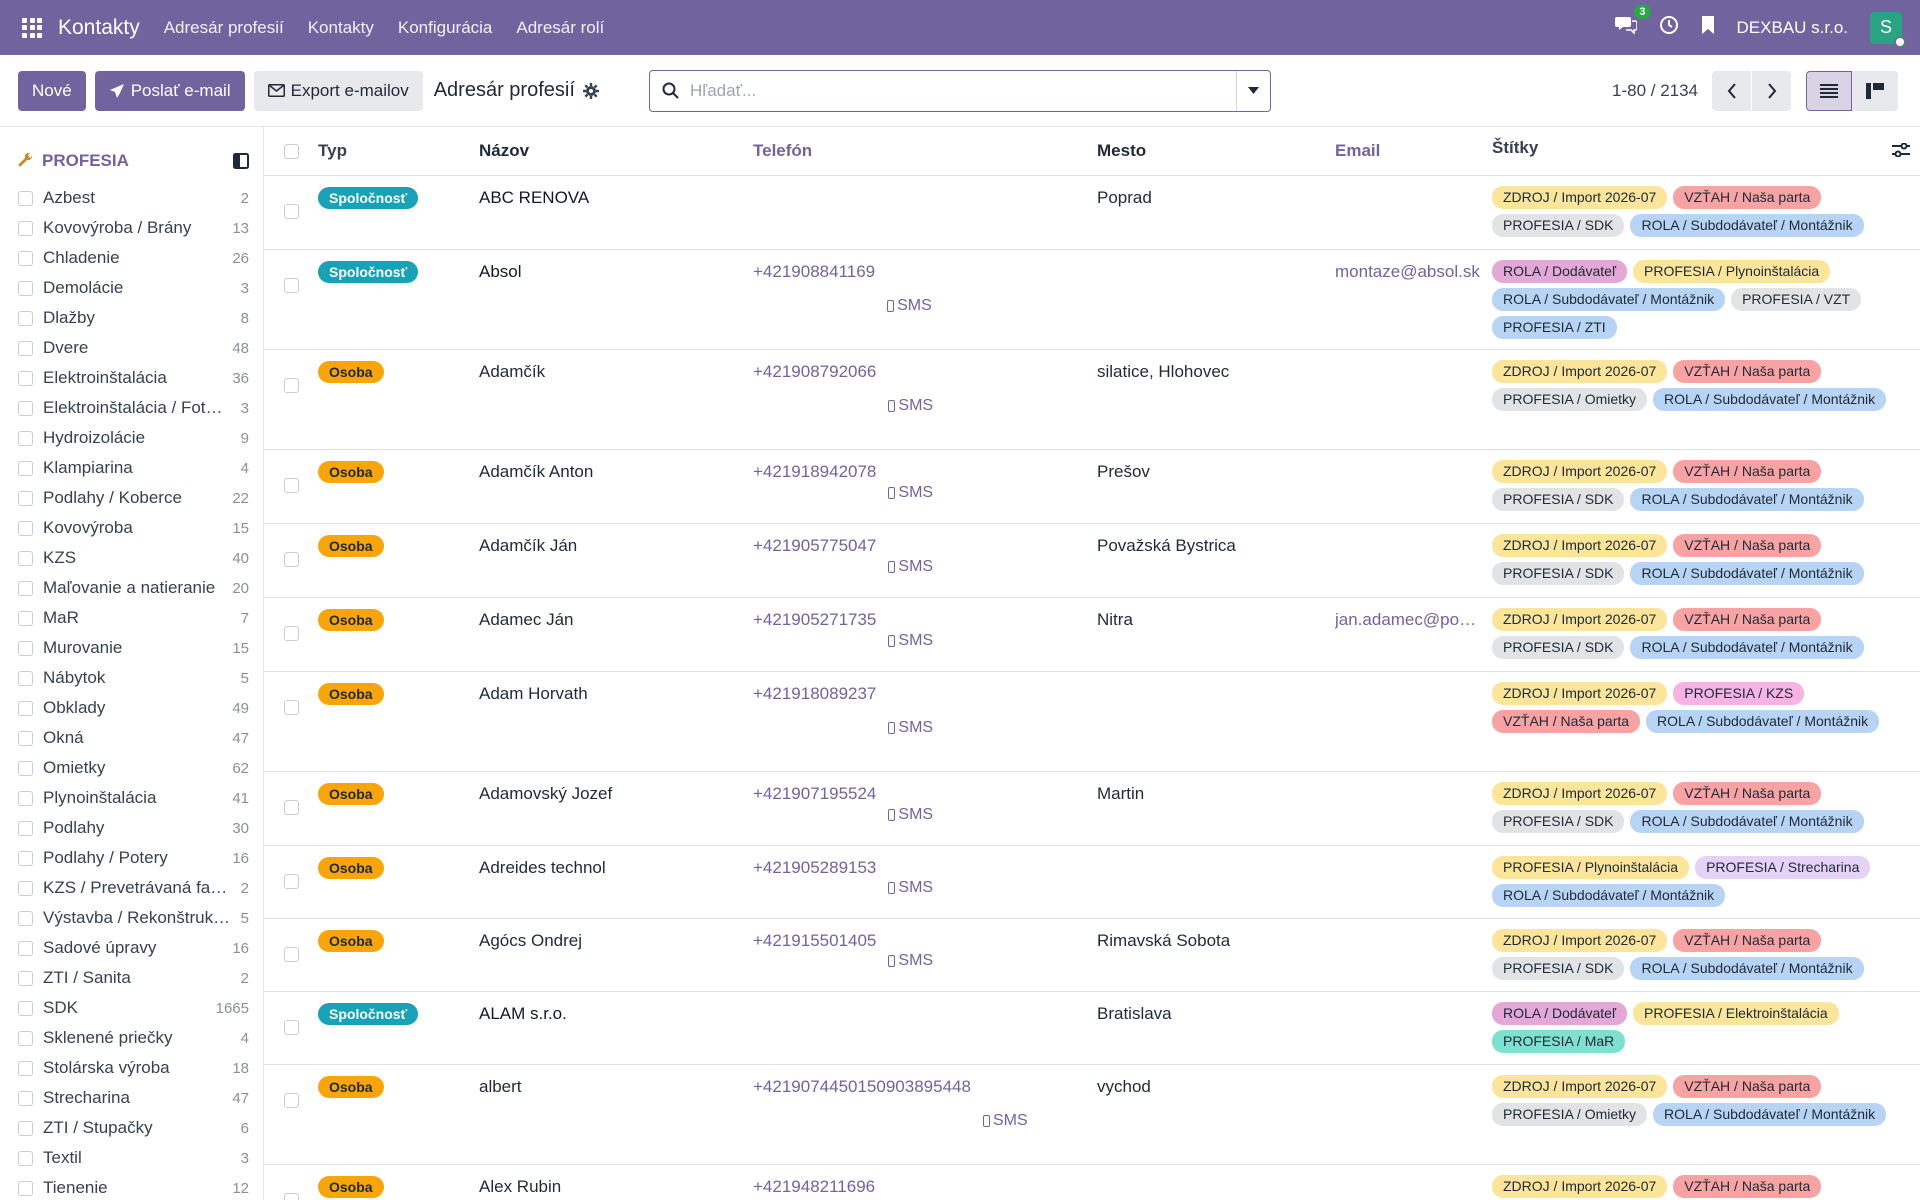 The image size is (1920, 1200). Describe the element at coordinates (815, 793) in the screenshot. I see `phone-link: +421907195524` at that location.